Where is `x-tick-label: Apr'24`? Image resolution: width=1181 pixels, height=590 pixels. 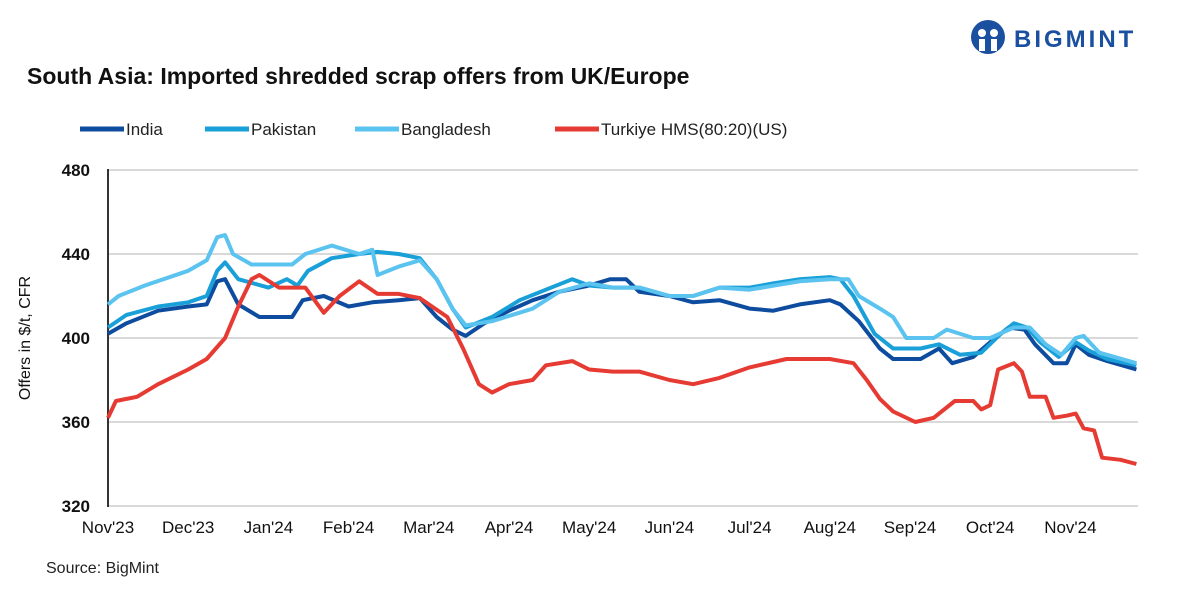
x-tick-label: Apr'24 is located at coordinates (509, 527).